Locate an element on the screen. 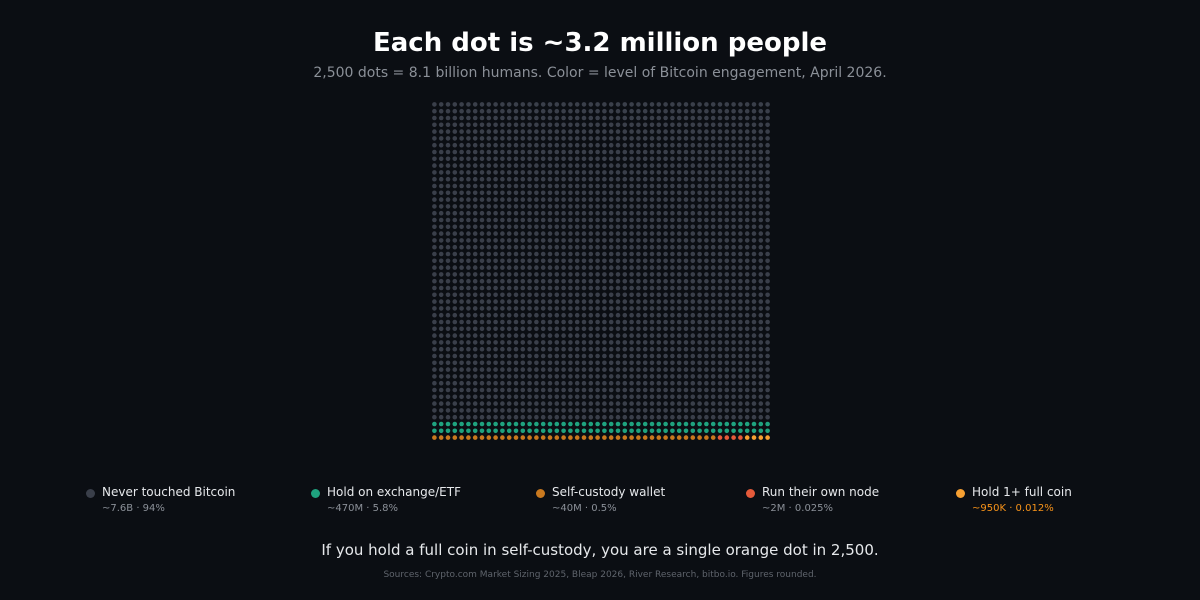  dot-hold-1-full-coin is located at coordinates (754, 437).